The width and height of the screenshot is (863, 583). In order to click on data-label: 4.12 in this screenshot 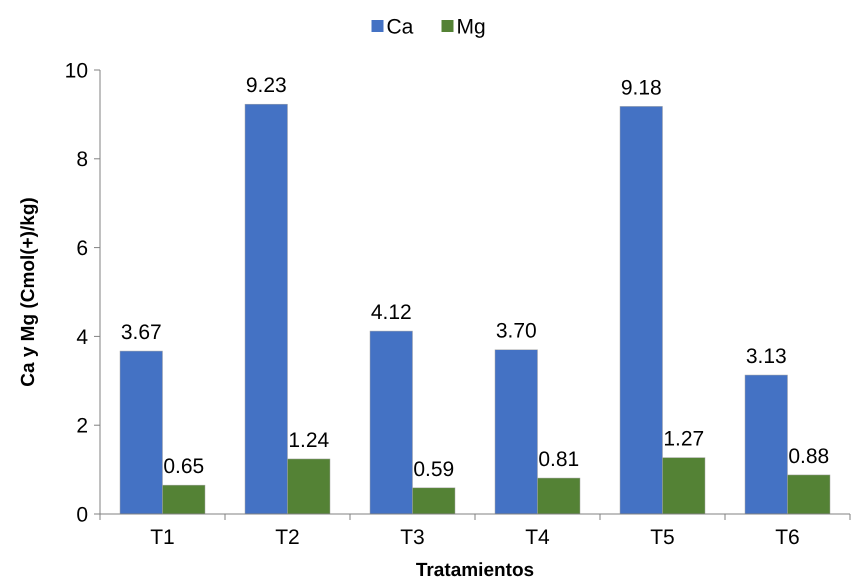, I will do `click(391, 312)`.